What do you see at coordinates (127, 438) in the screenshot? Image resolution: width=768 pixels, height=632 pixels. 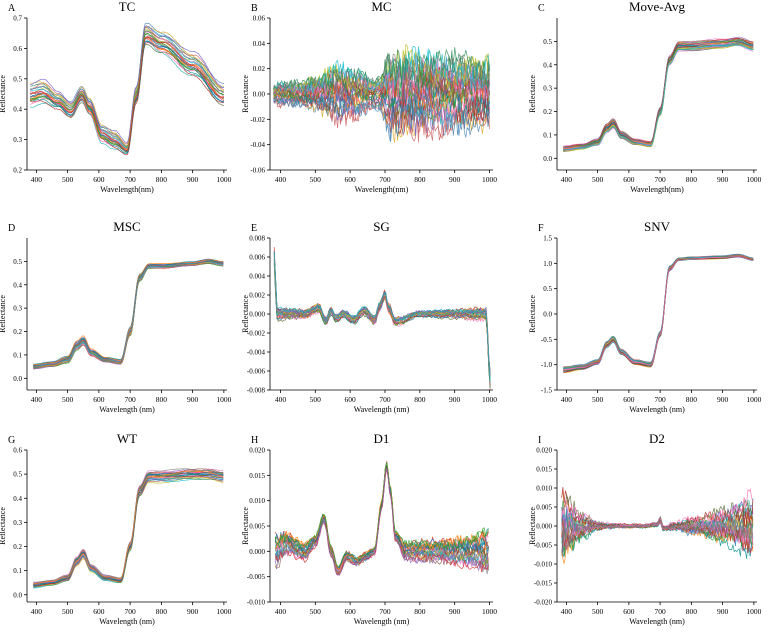 I see `panel-title: WT` at bounding box center [127, 438].